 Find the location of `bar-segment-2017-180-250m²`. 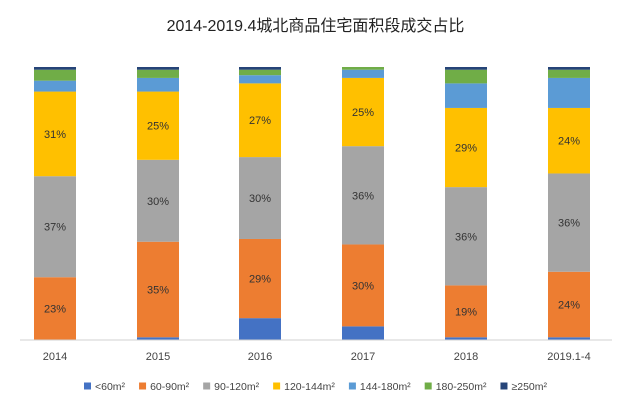

bar-segment-2017-180-250m² is located at coordinates (363, 68).